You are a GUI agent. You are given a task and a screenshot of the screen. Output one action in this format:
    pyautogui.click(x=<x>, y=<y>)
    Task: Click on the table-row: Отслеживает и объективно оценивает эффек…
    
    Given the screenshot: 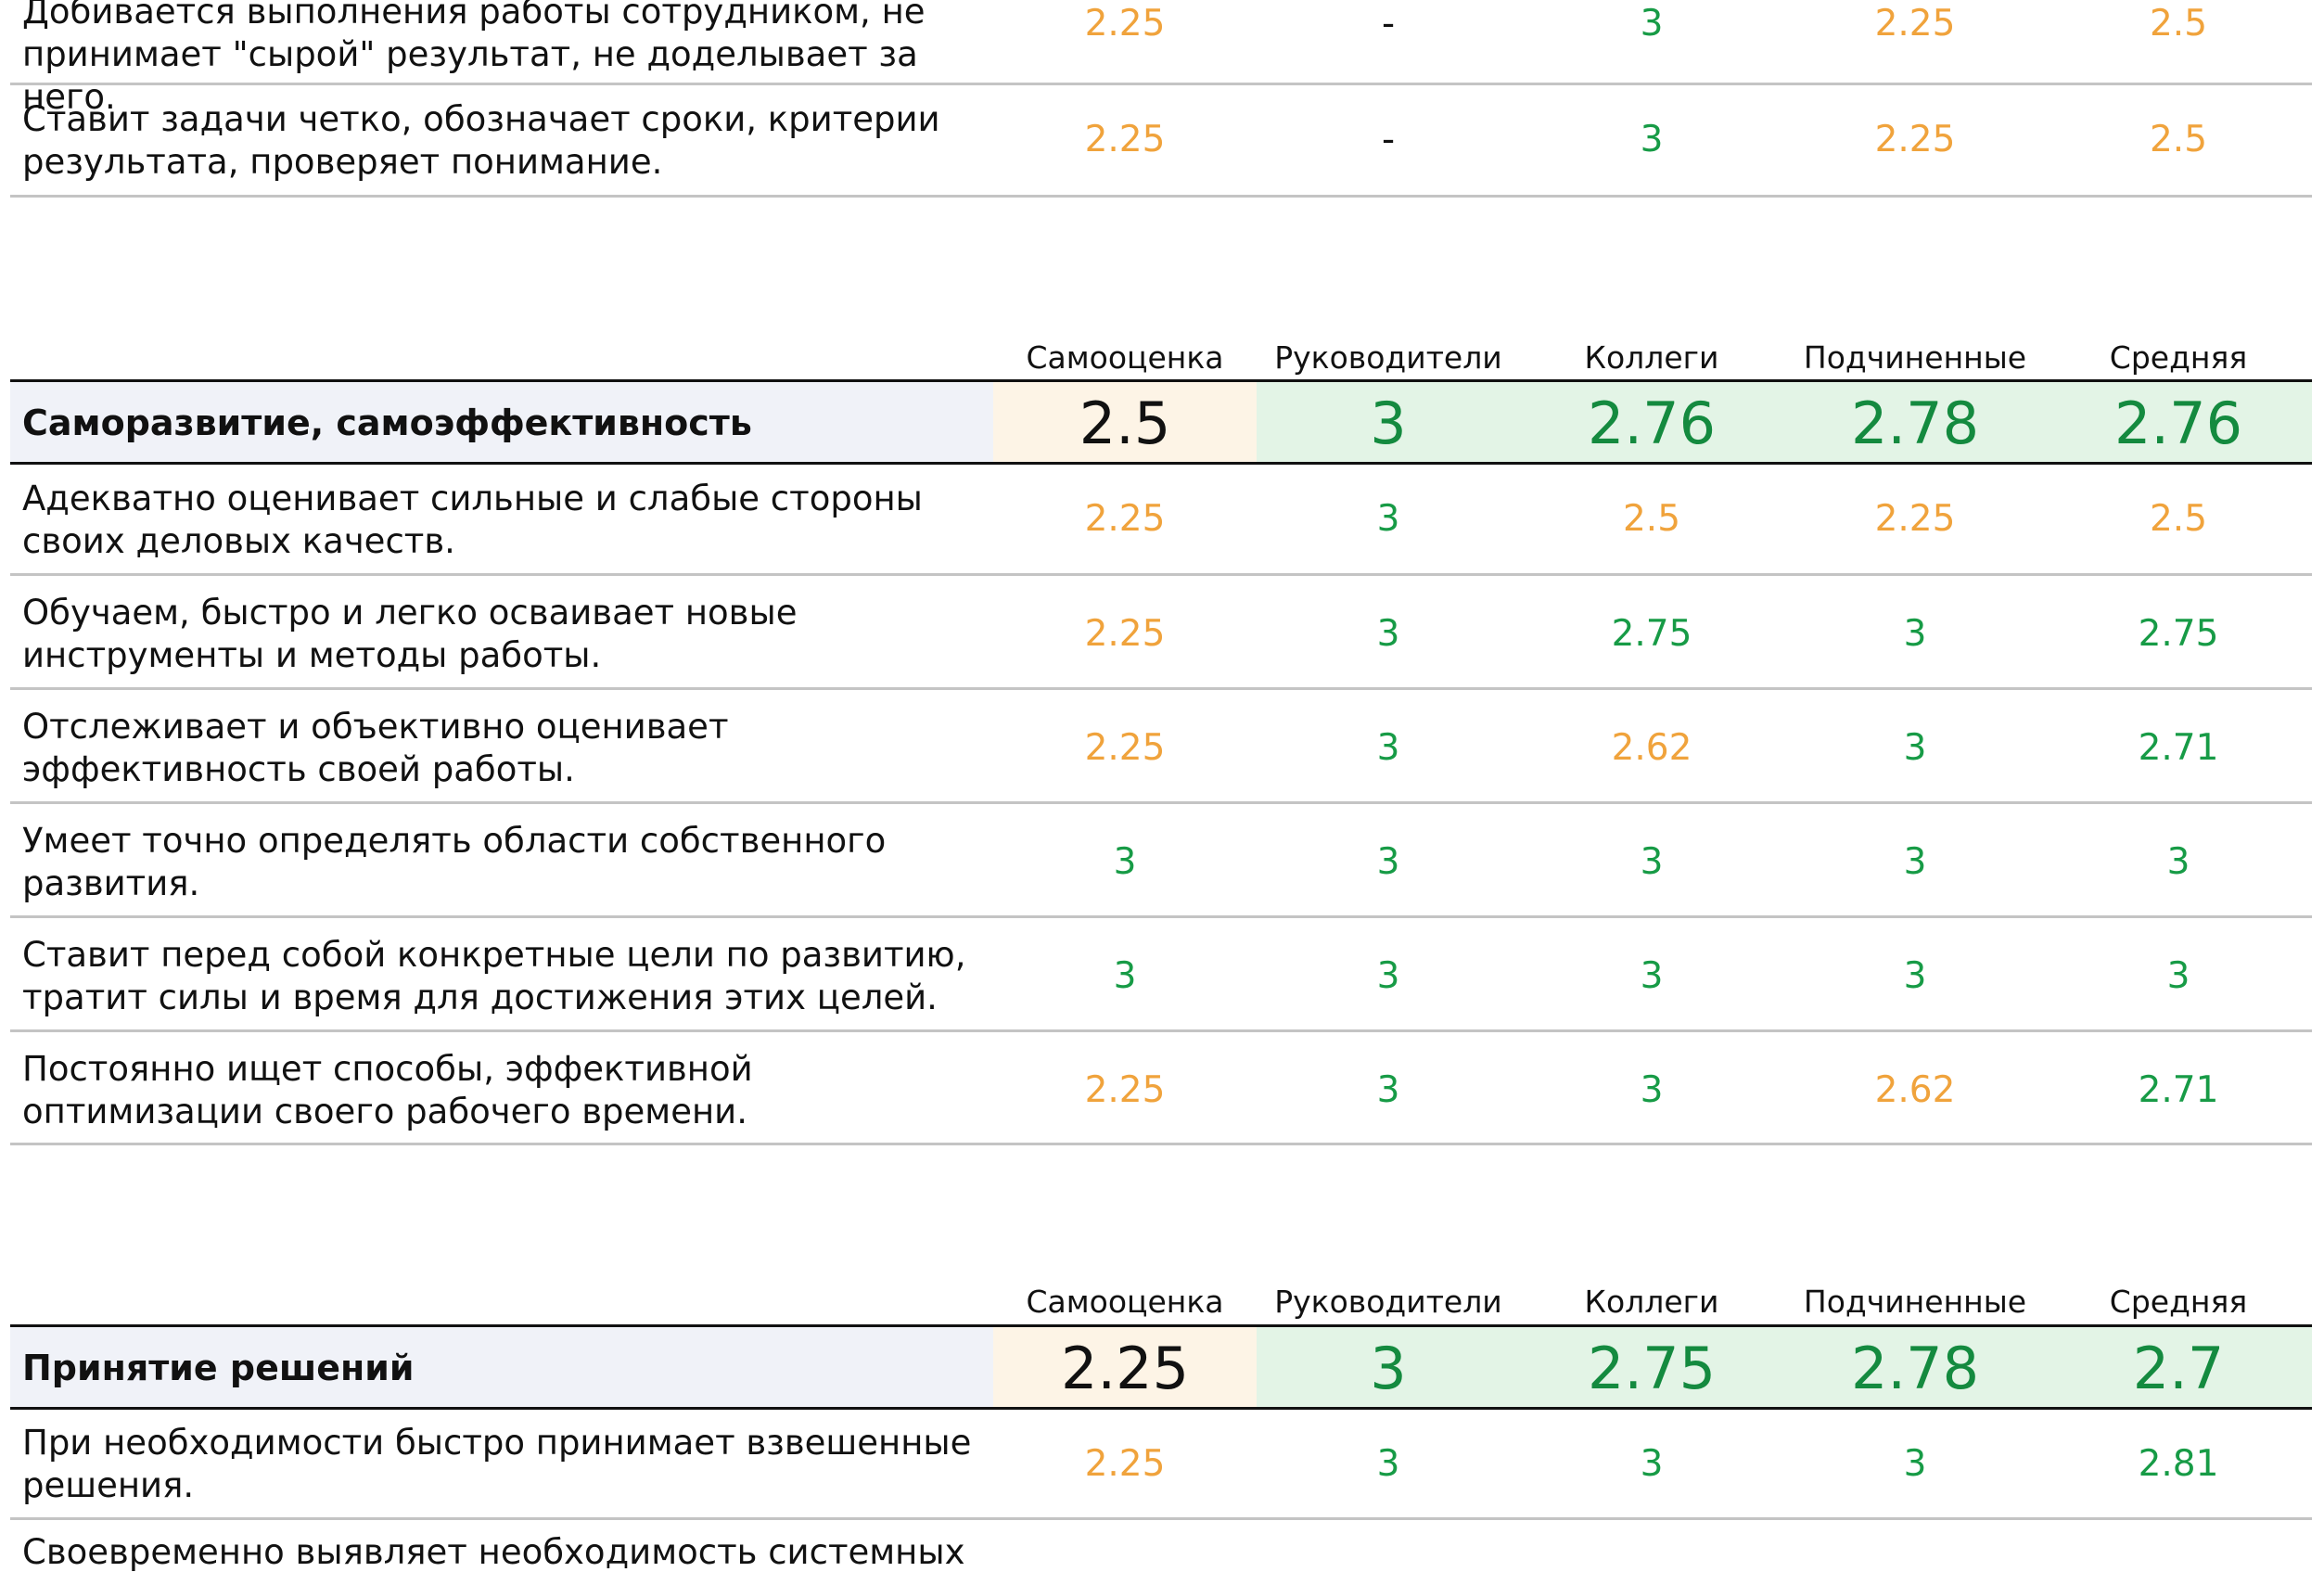 What is the action you would take?
    pyautogui.click(x=1161, y=746)
    